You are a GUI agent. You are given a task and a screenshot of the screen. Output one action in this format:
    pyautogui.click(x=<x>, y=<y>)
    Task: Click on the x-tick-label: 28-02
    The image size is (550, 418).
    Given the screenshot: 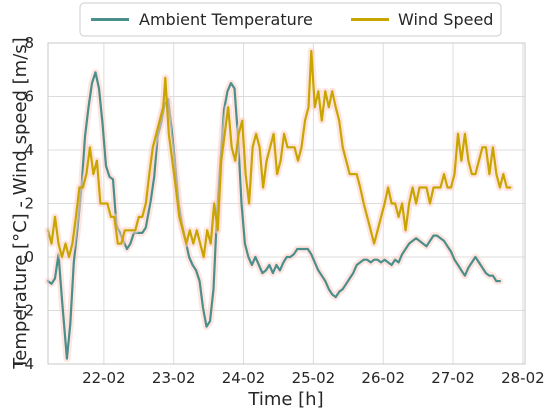 What is the action you would take?
    pyautogui.click(x=523, y=378)
    